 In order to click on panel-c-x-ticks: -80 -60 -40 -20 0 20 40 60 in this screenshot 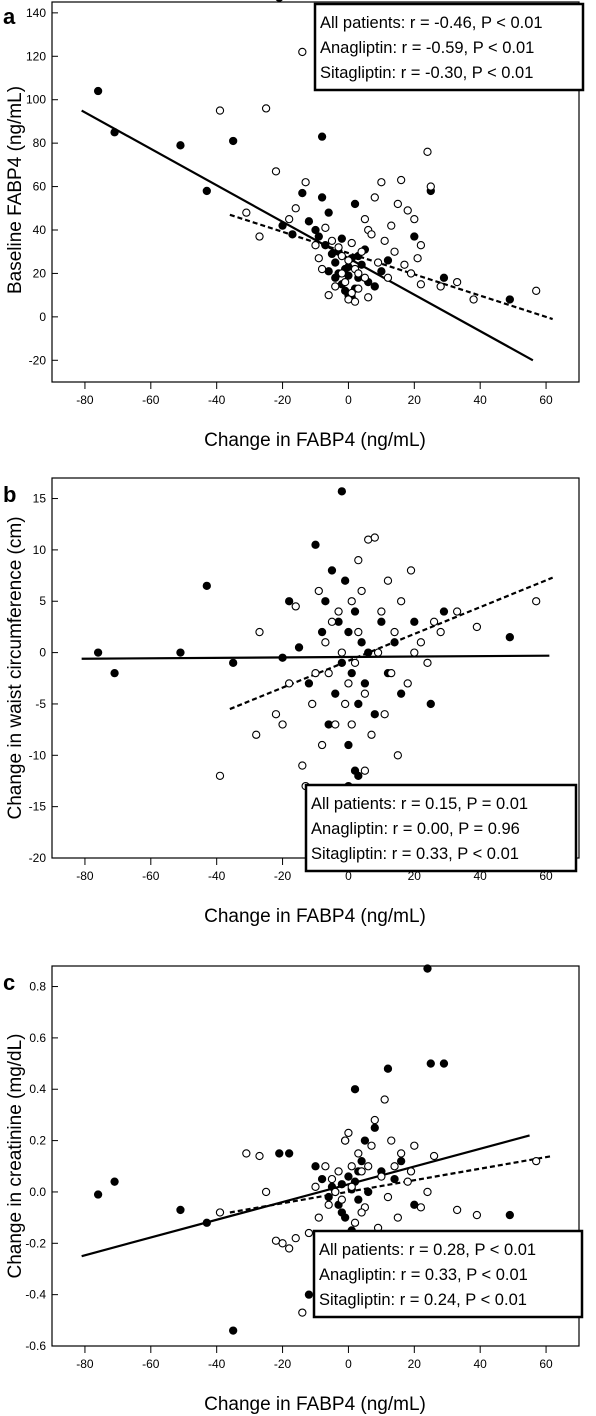, I will do `click(314, 1358)`.